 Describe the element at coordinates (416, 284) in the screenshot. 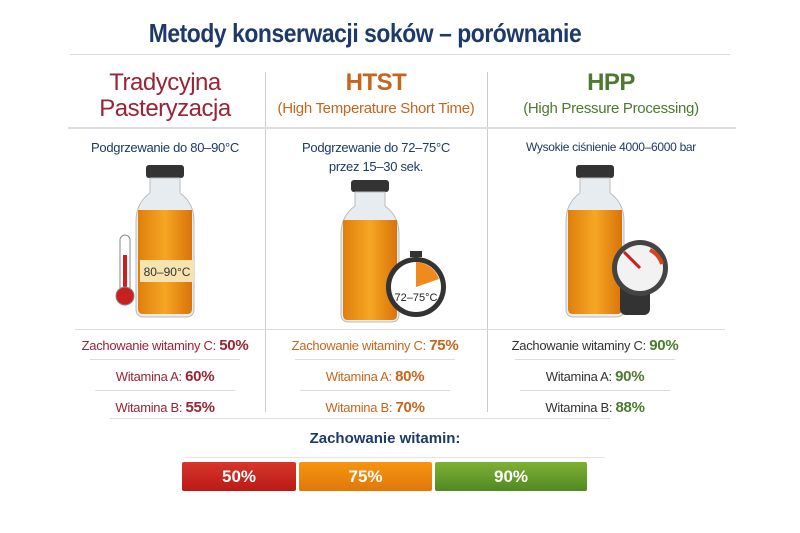

I see `stopwatch-icon` at that location.